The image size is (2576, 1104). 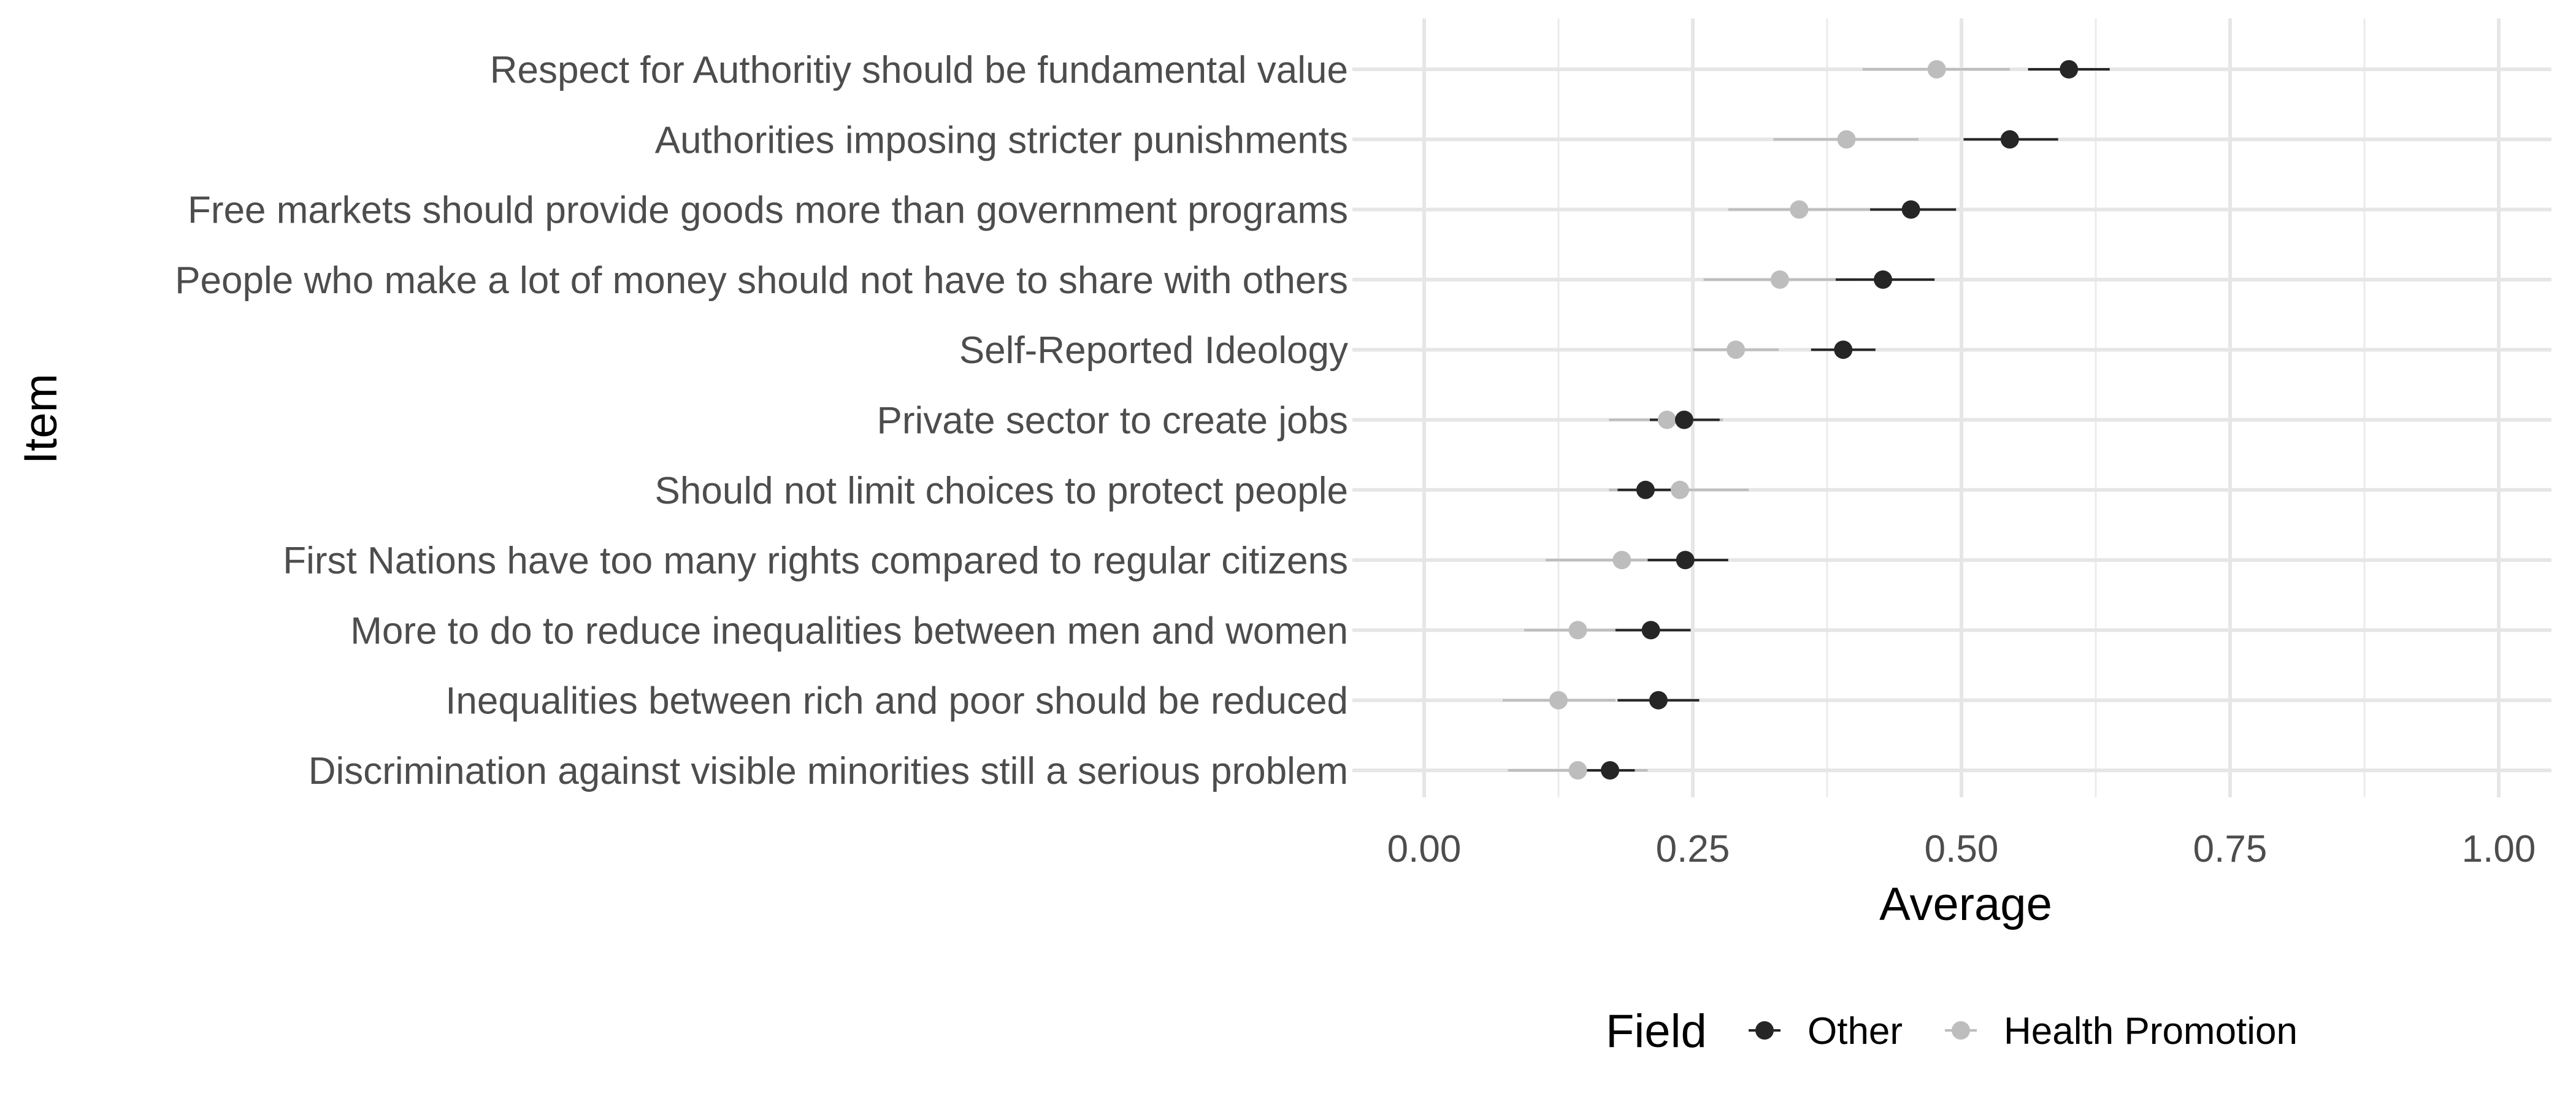 I want to click on legend-label: Other, so click(x=1855, y=1031).